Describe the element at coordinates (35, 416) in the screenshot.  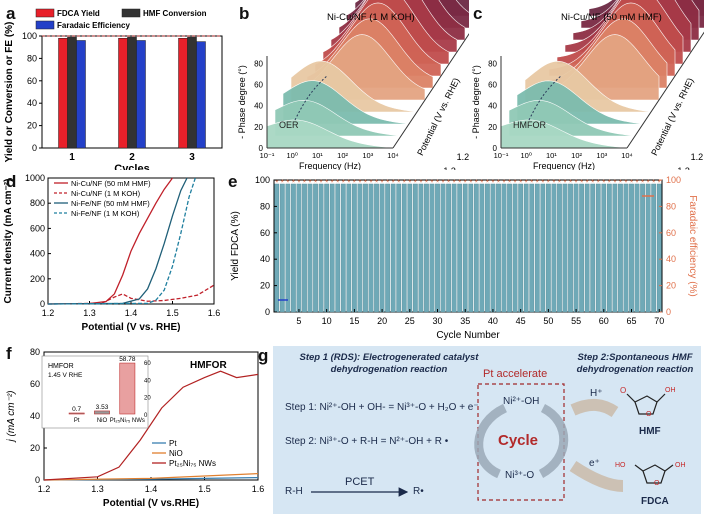
I see `y-tick-label: 40` at that location.